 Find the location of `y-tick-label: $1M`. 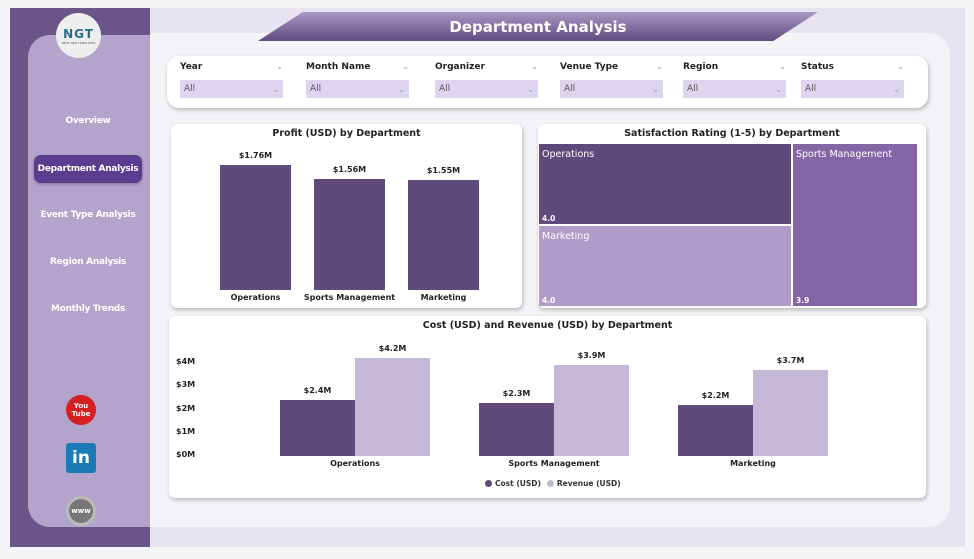

y-tick-label: $1M is located at coordinates (186, 431).